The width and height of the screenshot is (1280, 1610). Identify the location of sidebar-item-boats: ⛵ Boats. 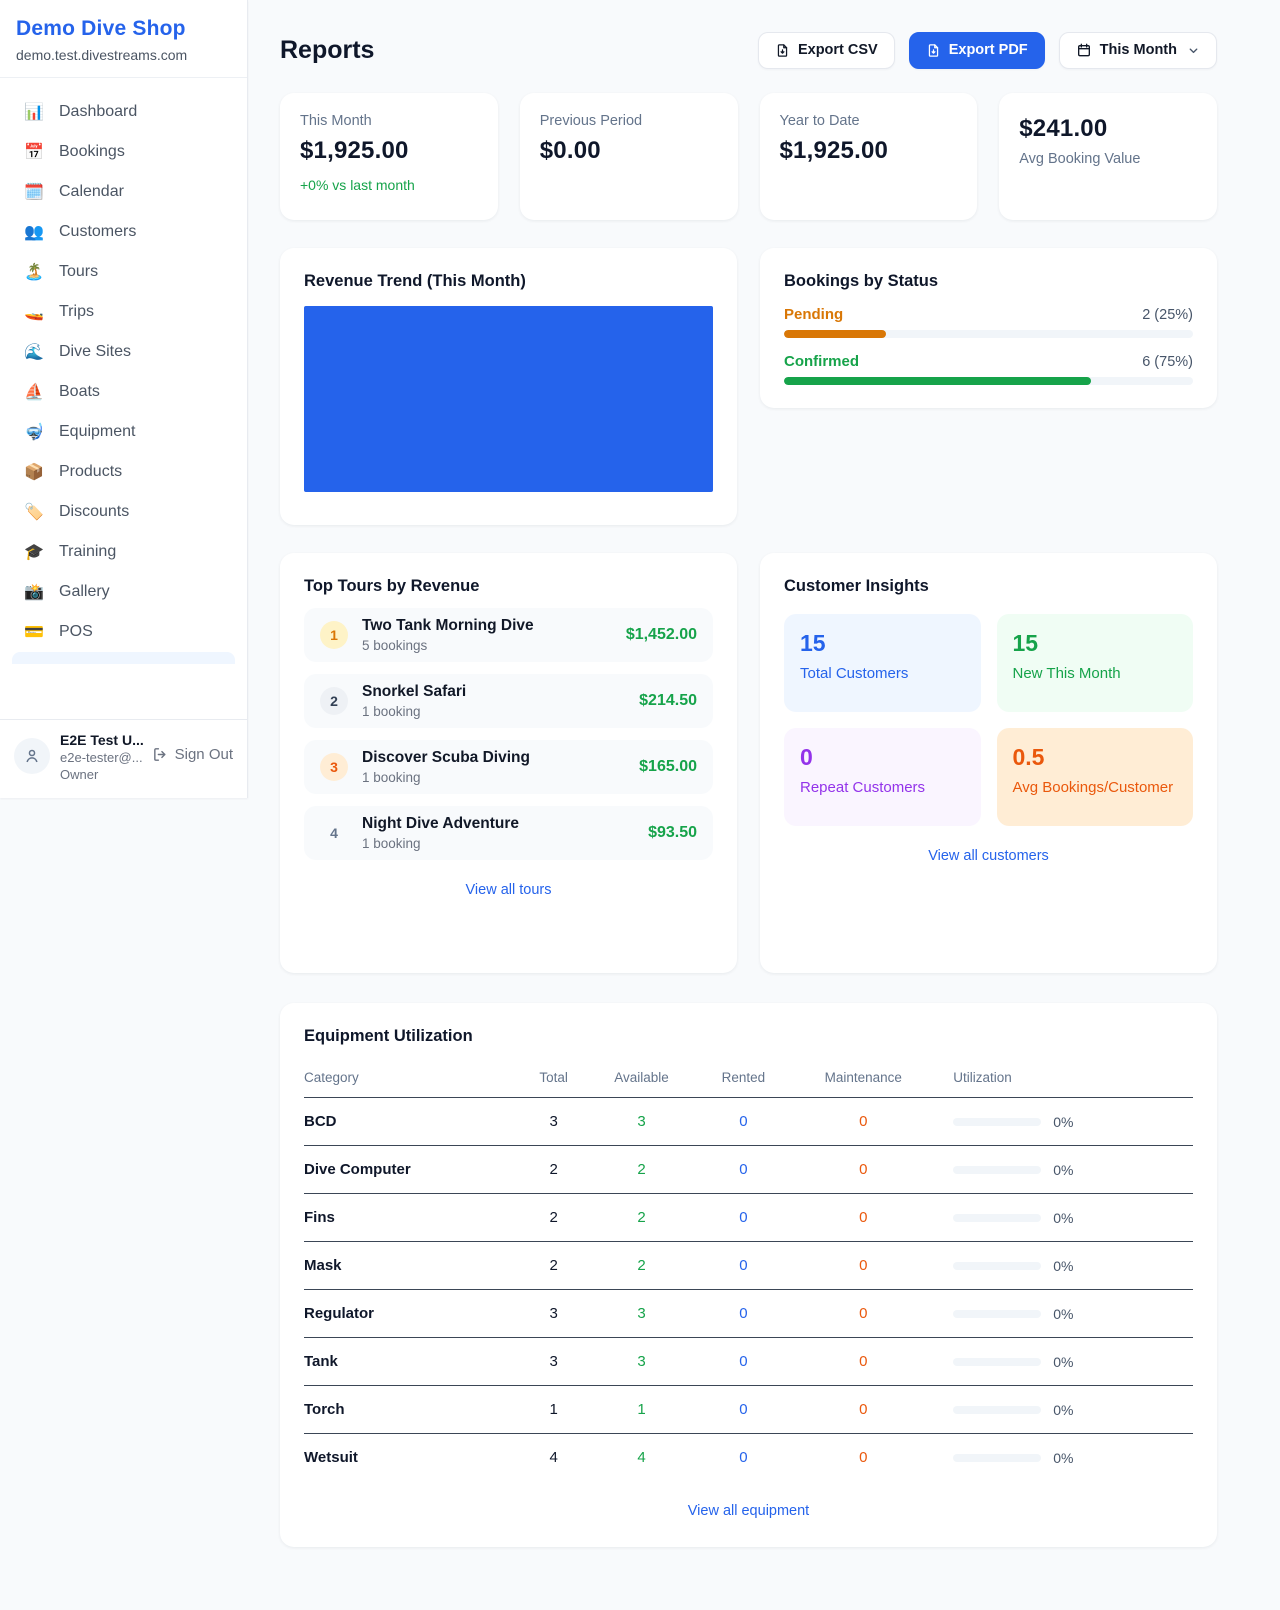
(123, 392).